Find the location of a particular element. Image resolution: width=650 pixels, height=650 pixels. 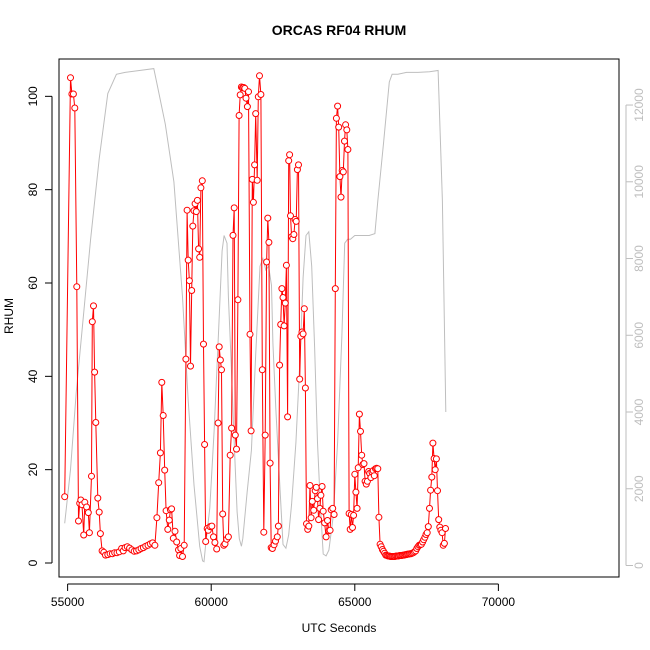

y2-tick-label: 4000 is located at coordinates (639, 411).